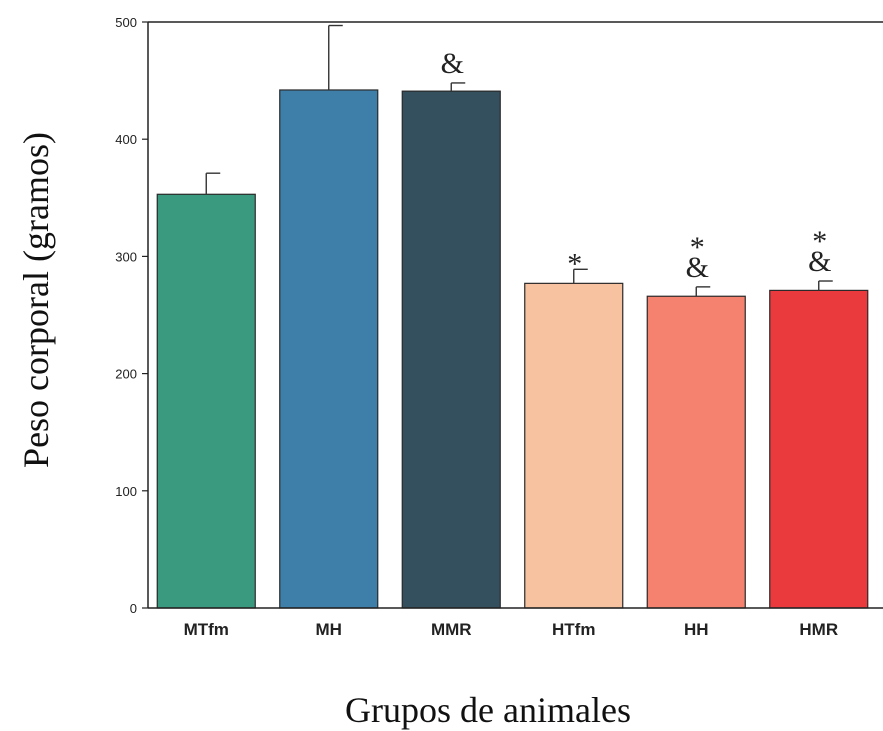 This screenshot has width=883, height=731. What do you see at coordinates (819, 449) in the screenshot?
I see `bar-hmr` at bounding box center [819, 449].